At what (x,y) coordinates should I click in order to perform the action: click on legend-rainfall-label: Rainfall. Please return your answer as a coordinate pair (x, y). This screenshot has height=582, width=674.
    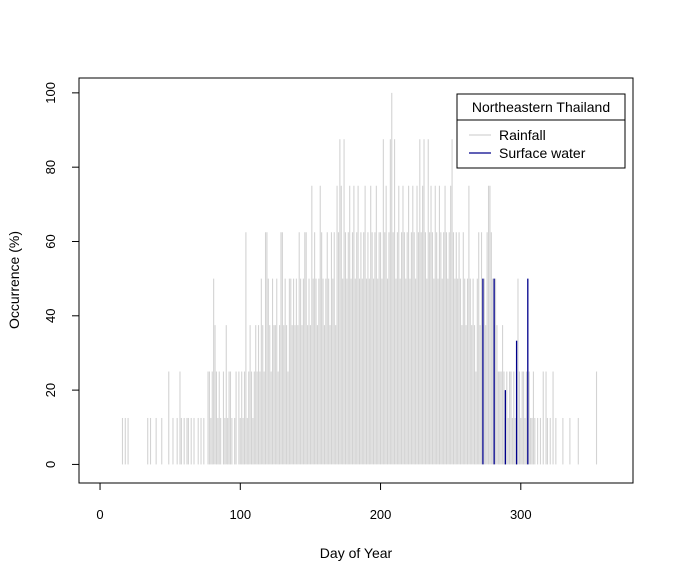
    Looking at the image, I should click on (522, 135).